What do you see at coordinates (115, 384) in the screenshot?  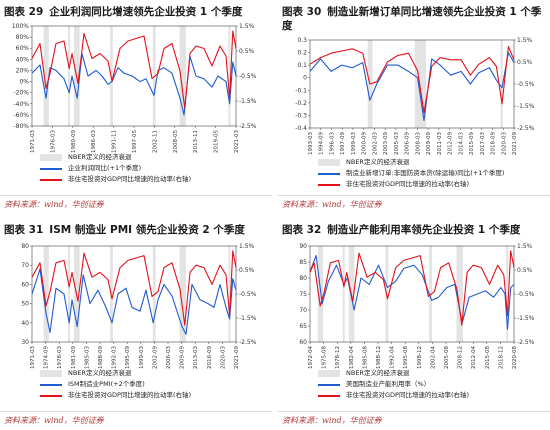 I see `legend-item-blue: ISM制造业PMI(+2个季度)` at bounding box center [115, 384].